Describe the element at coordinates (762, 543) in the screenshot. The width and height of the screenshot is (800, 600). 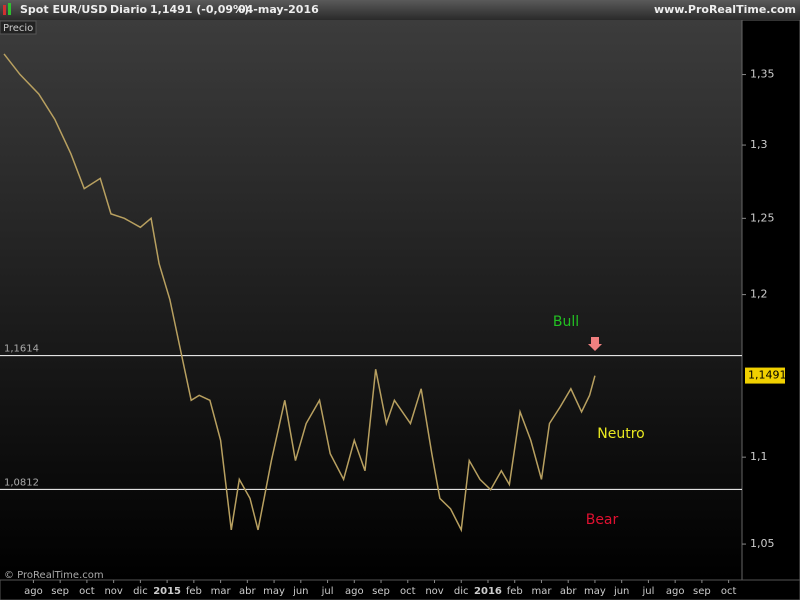
I see `y-tick-label: 1,05` at that location.